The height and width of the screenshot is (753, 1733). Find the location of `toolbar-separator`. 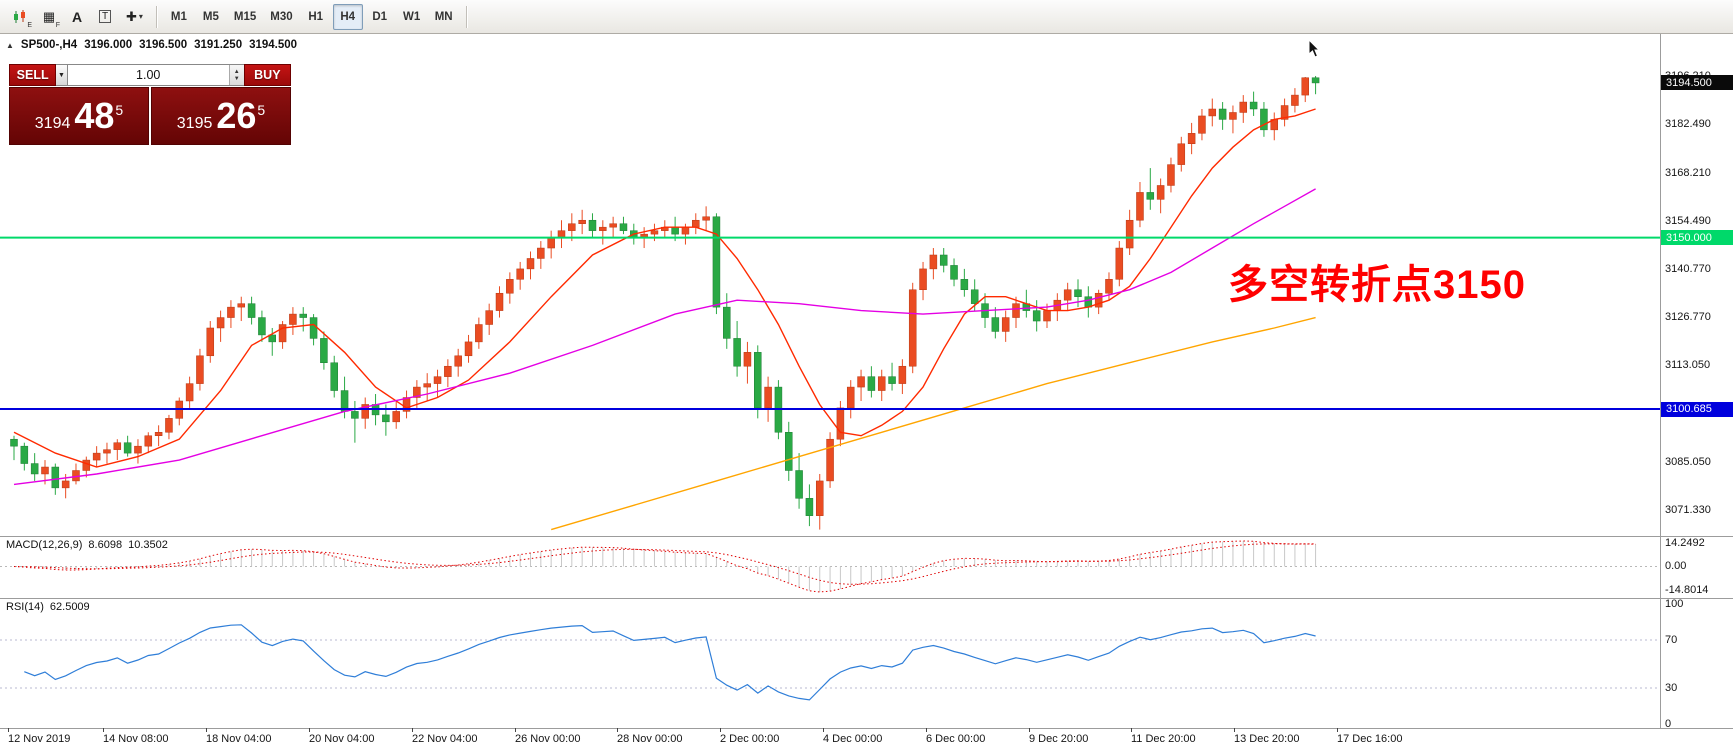

toolbar-separator is located at coordinates (156, 16).